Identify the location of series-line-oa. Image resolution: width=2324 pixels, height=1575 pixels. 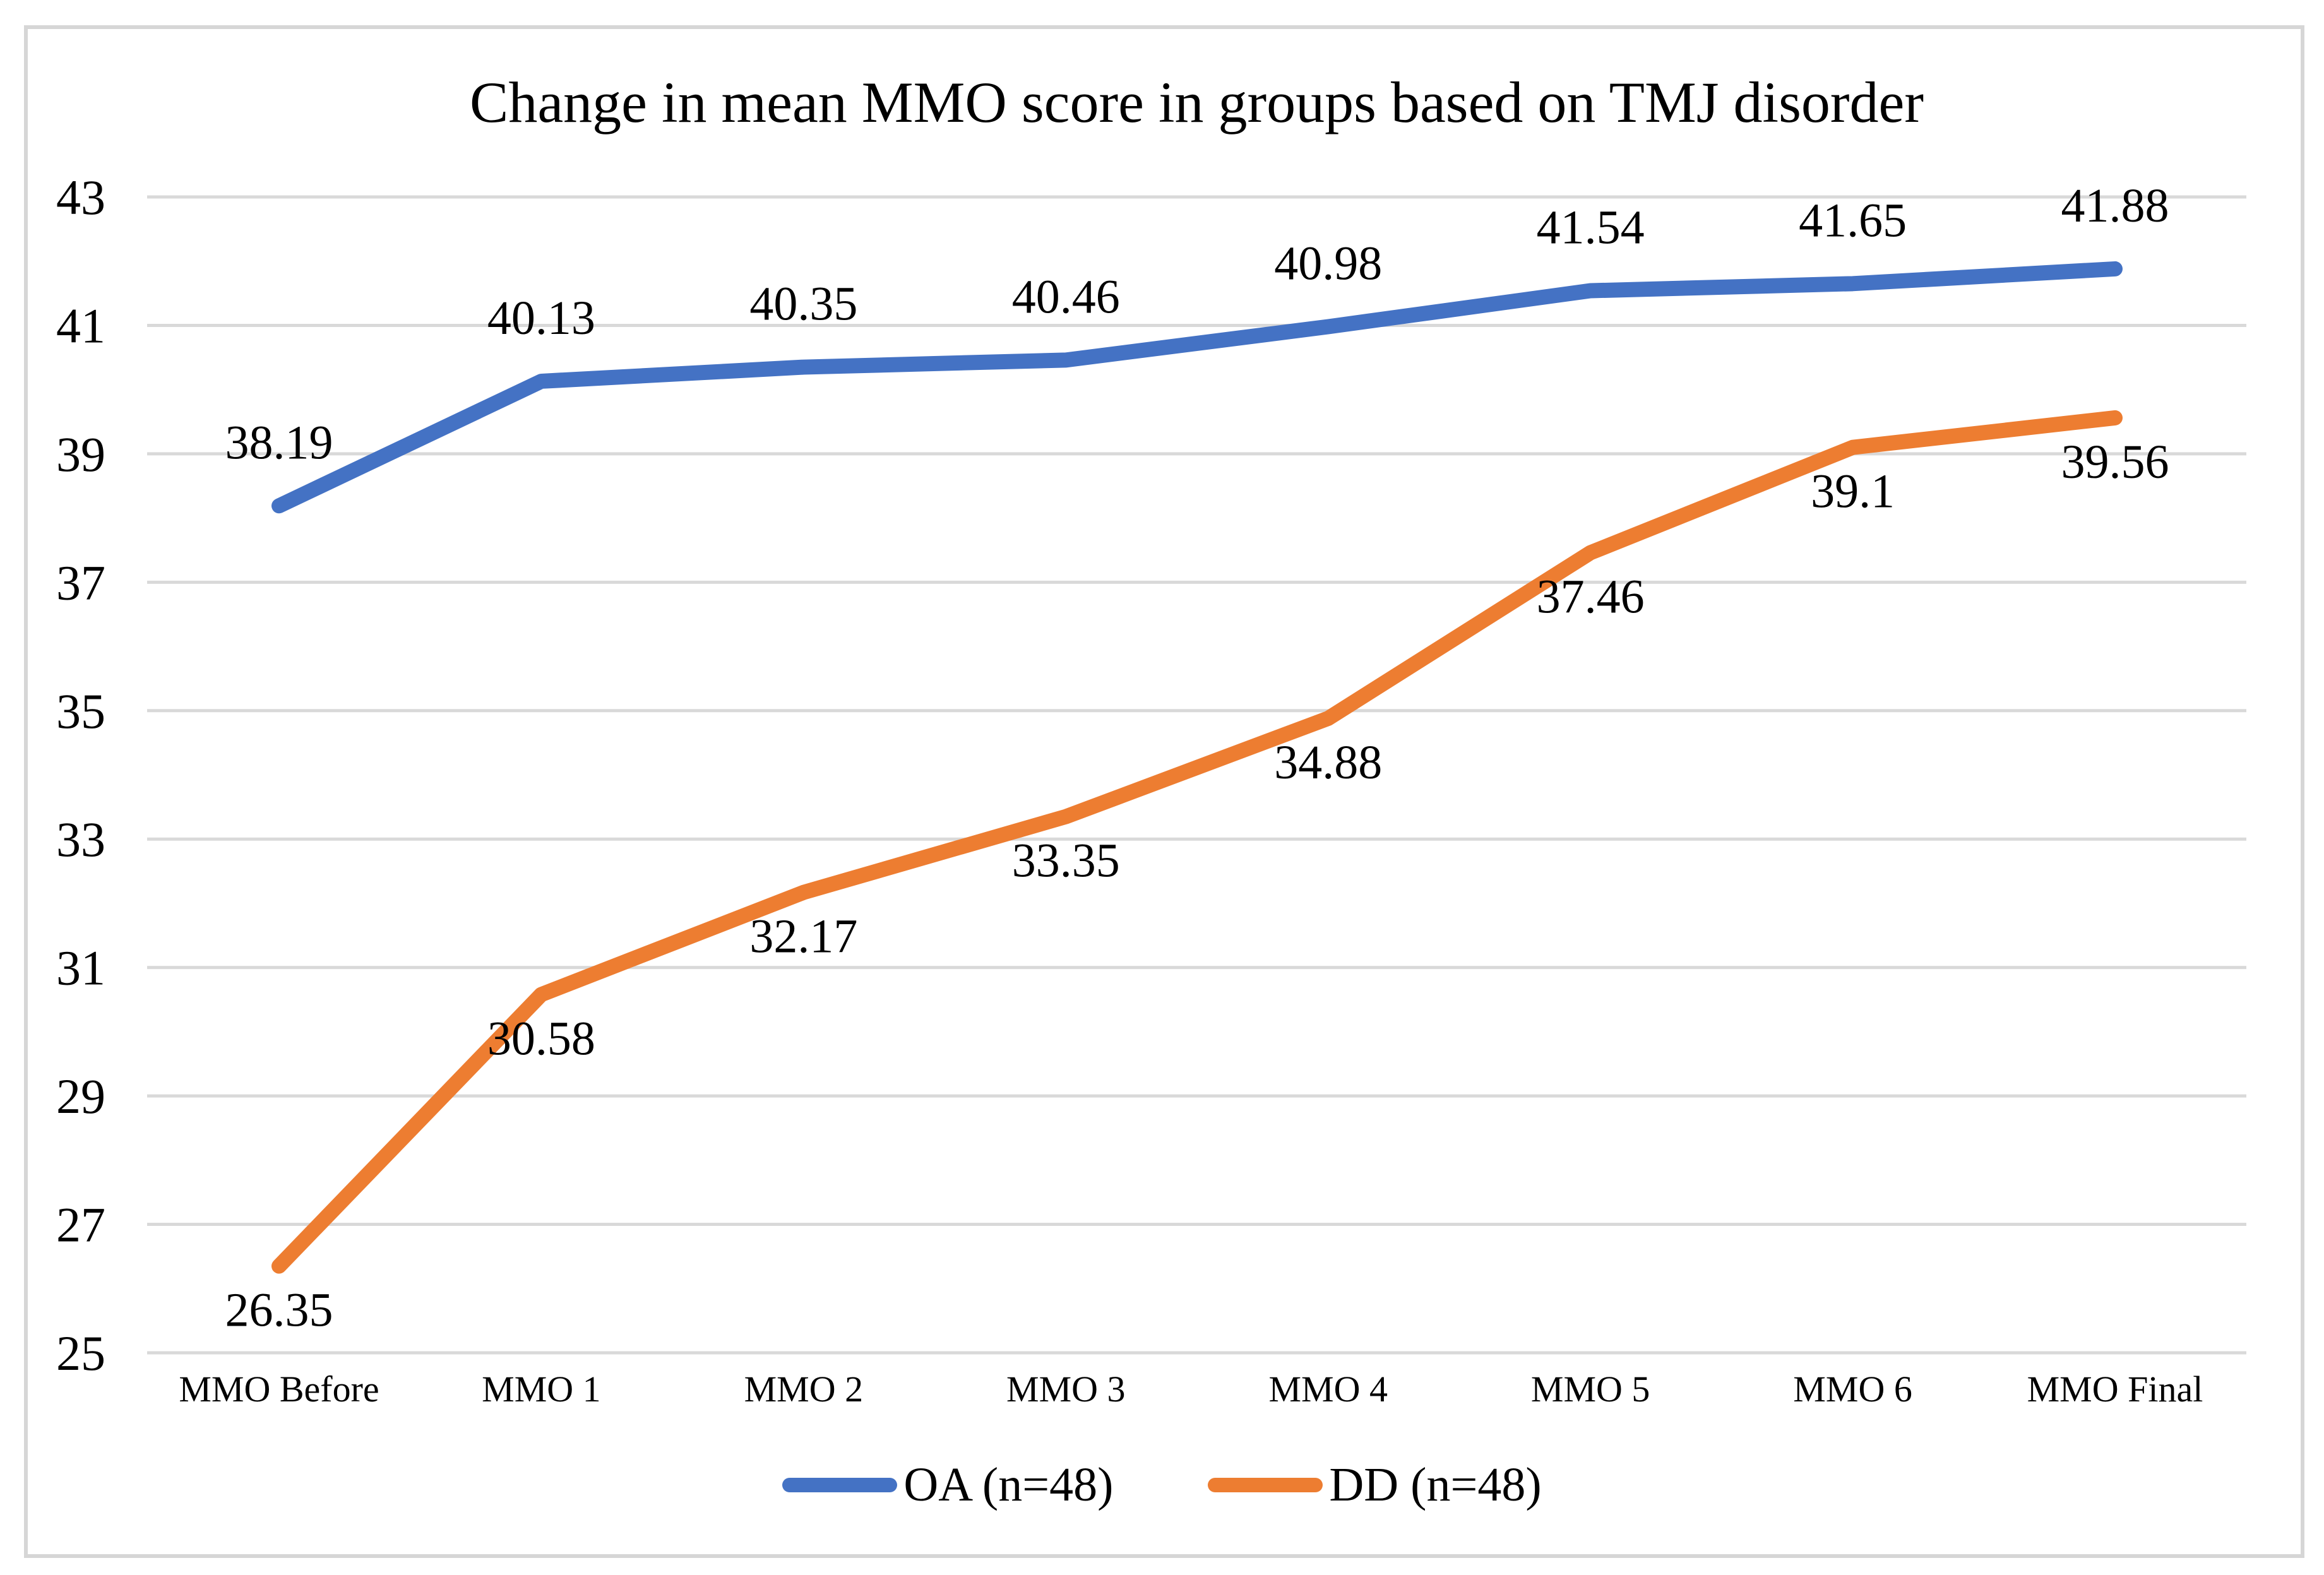
(1197, 387).